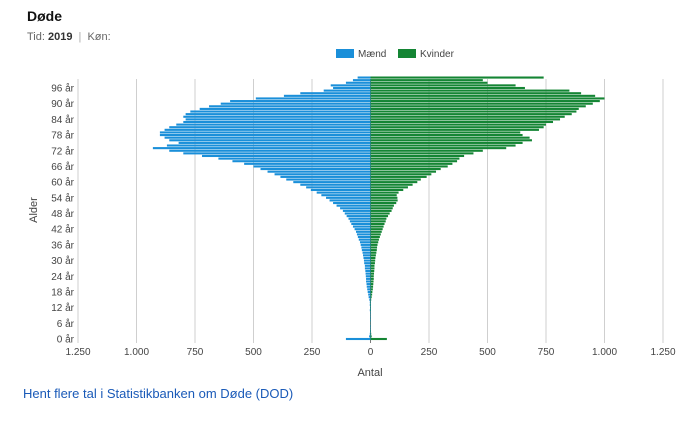 The height and width of the screenshot is (421, 700). What do you see at coordinates (361, 54) in the screenshot?
I see `legend-maend: Mænd` at bounding box center [361, 54].